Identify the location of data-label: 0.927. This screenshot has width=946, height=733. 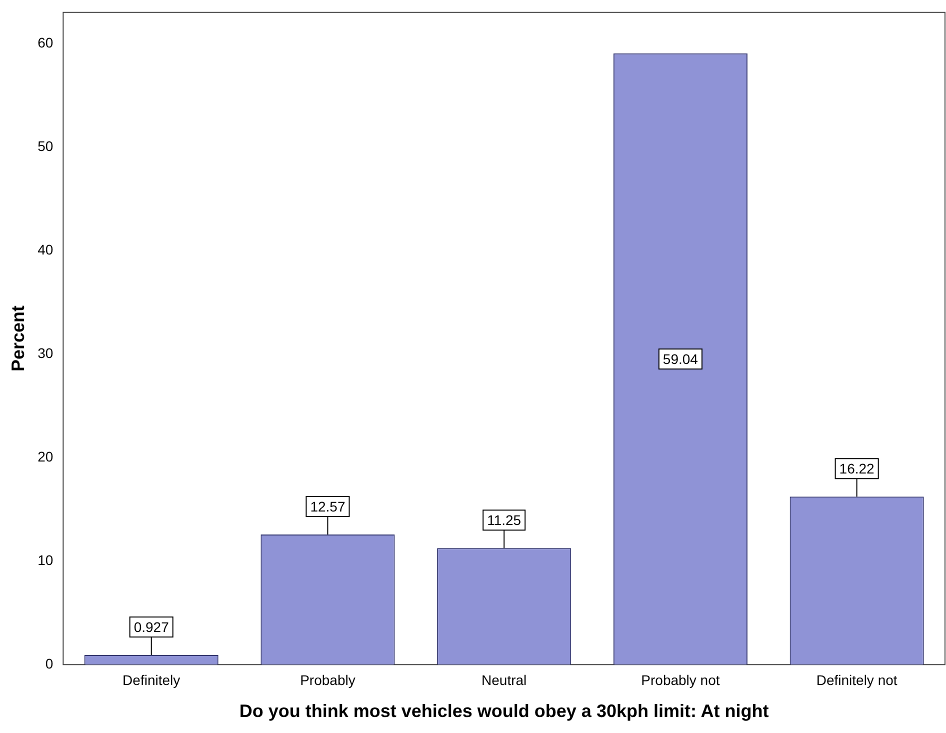
(152, 626).